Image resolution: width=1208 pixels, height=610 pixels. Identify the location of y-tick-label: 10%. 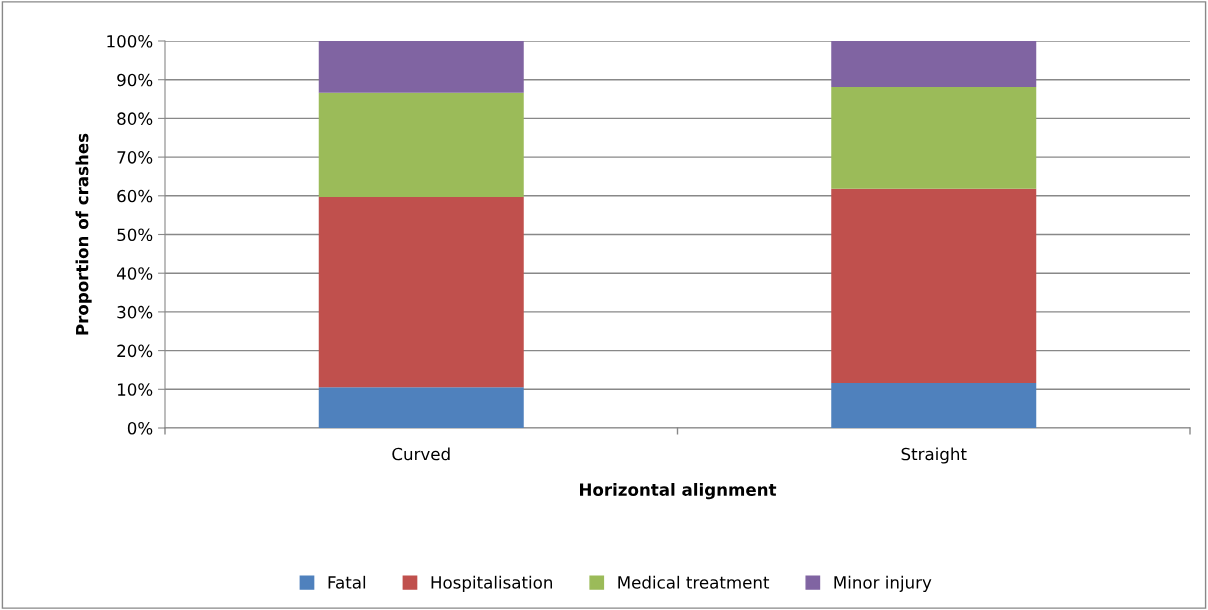
(135, 389).